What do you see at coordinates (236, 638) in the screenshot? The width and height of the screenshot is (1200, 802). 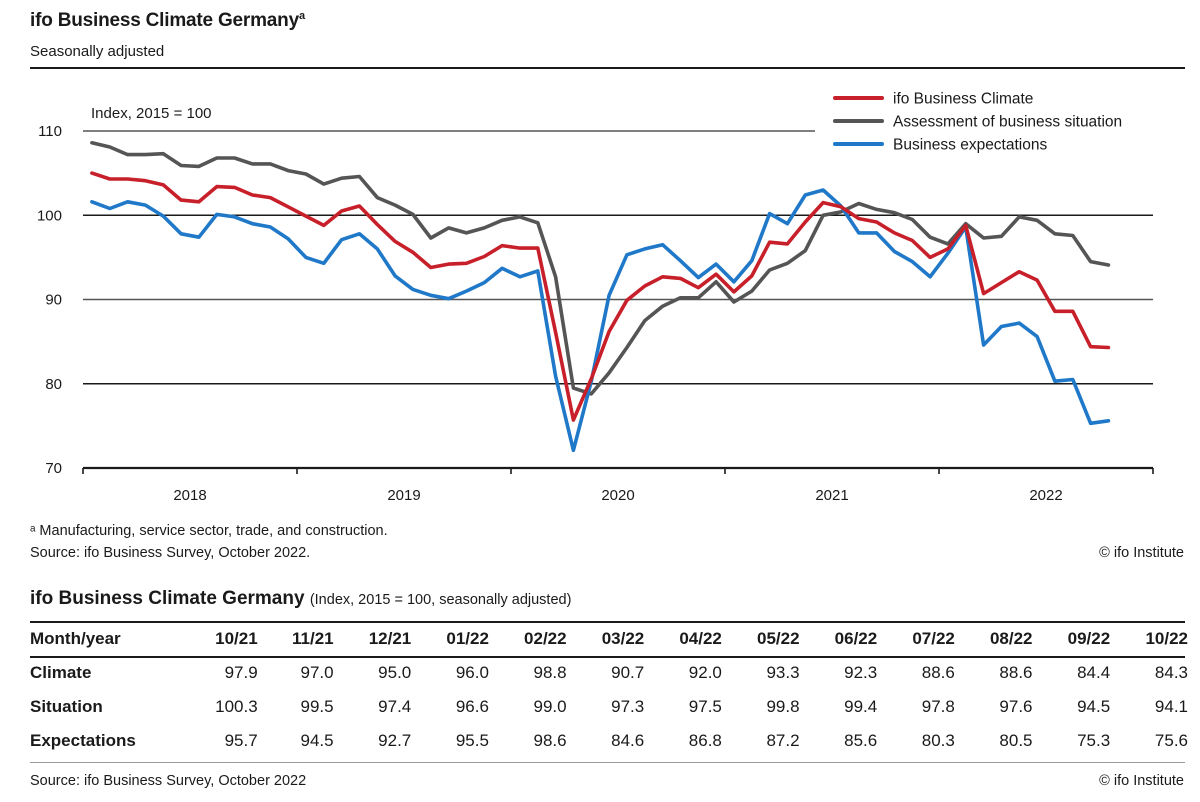 I see `table-header-month: 10/21` at bounding box center [236, 638].